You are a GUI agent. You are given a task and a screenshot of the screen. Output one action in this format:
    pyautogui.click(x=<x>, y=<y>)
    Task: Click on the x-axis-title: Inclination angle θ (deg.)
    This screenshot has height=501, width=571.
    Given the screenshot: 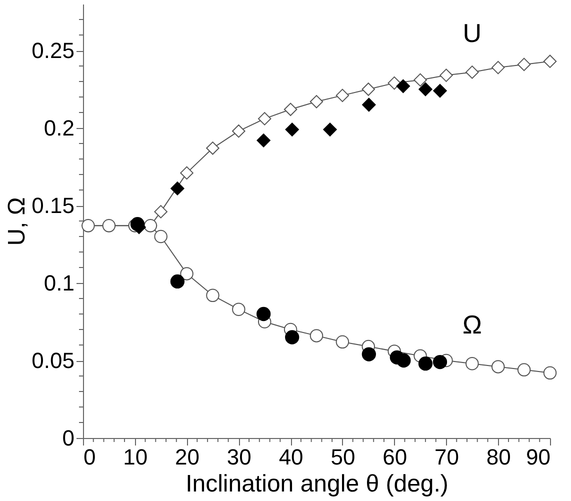 What is the action you would take?
    pyautogui.click(x=317, y=484)
    